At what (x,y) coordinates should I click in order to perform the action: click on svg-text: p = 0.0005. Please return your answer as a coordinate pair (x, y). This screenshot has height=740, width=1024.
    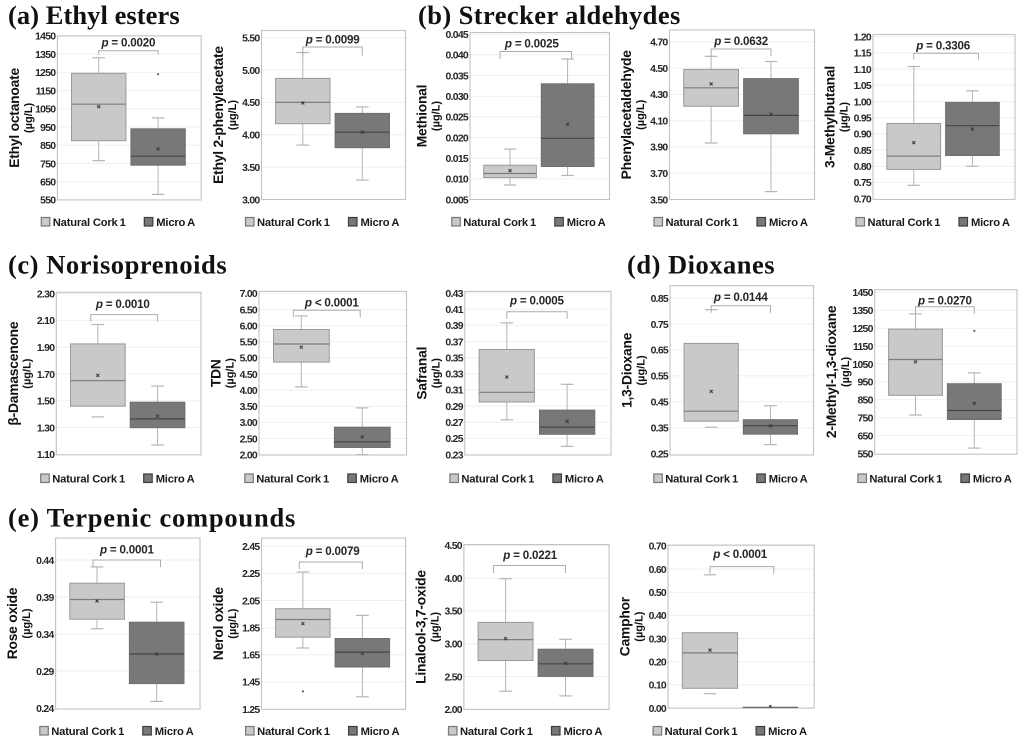
    Looking at the image, I should click on (537, 301).